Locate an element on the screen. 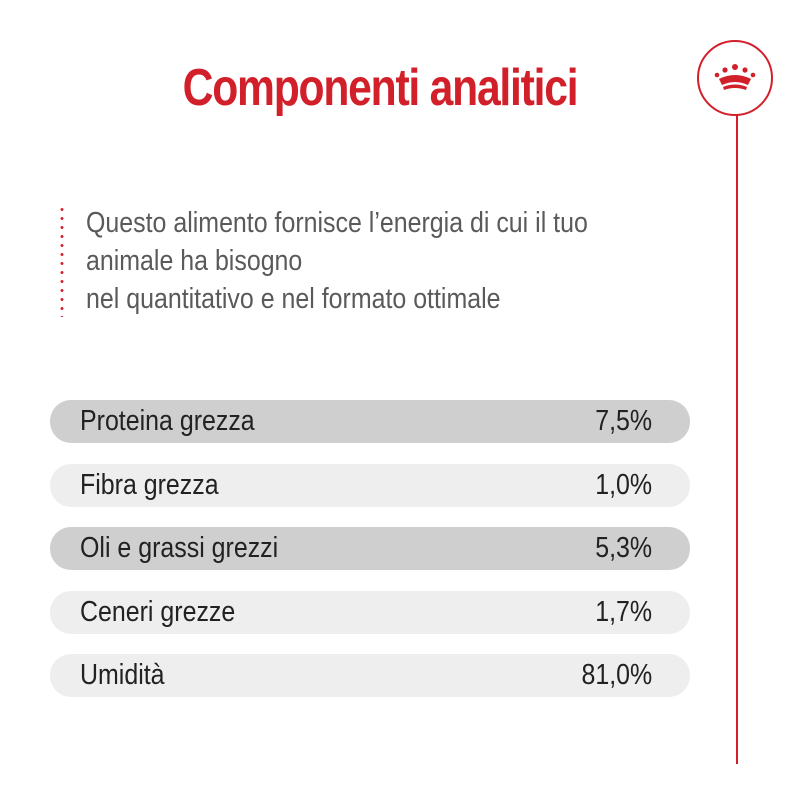  table-row: Ceneri grezze 1,7% is located at coordinates (370, 612).